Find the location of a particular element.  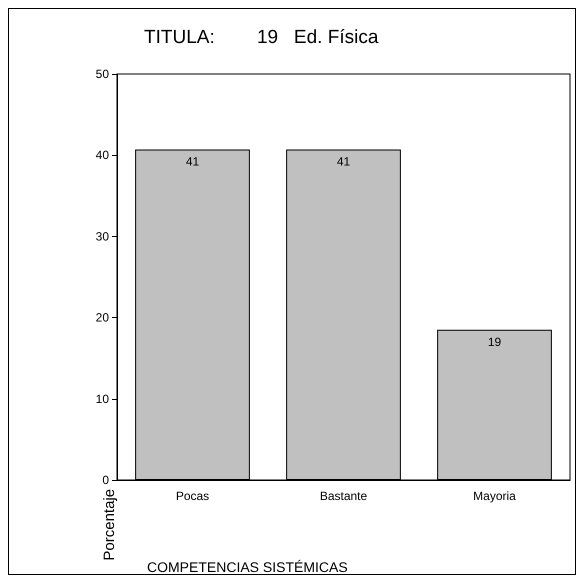

y-tick-label: 50 is located at coordinates (103, 74).